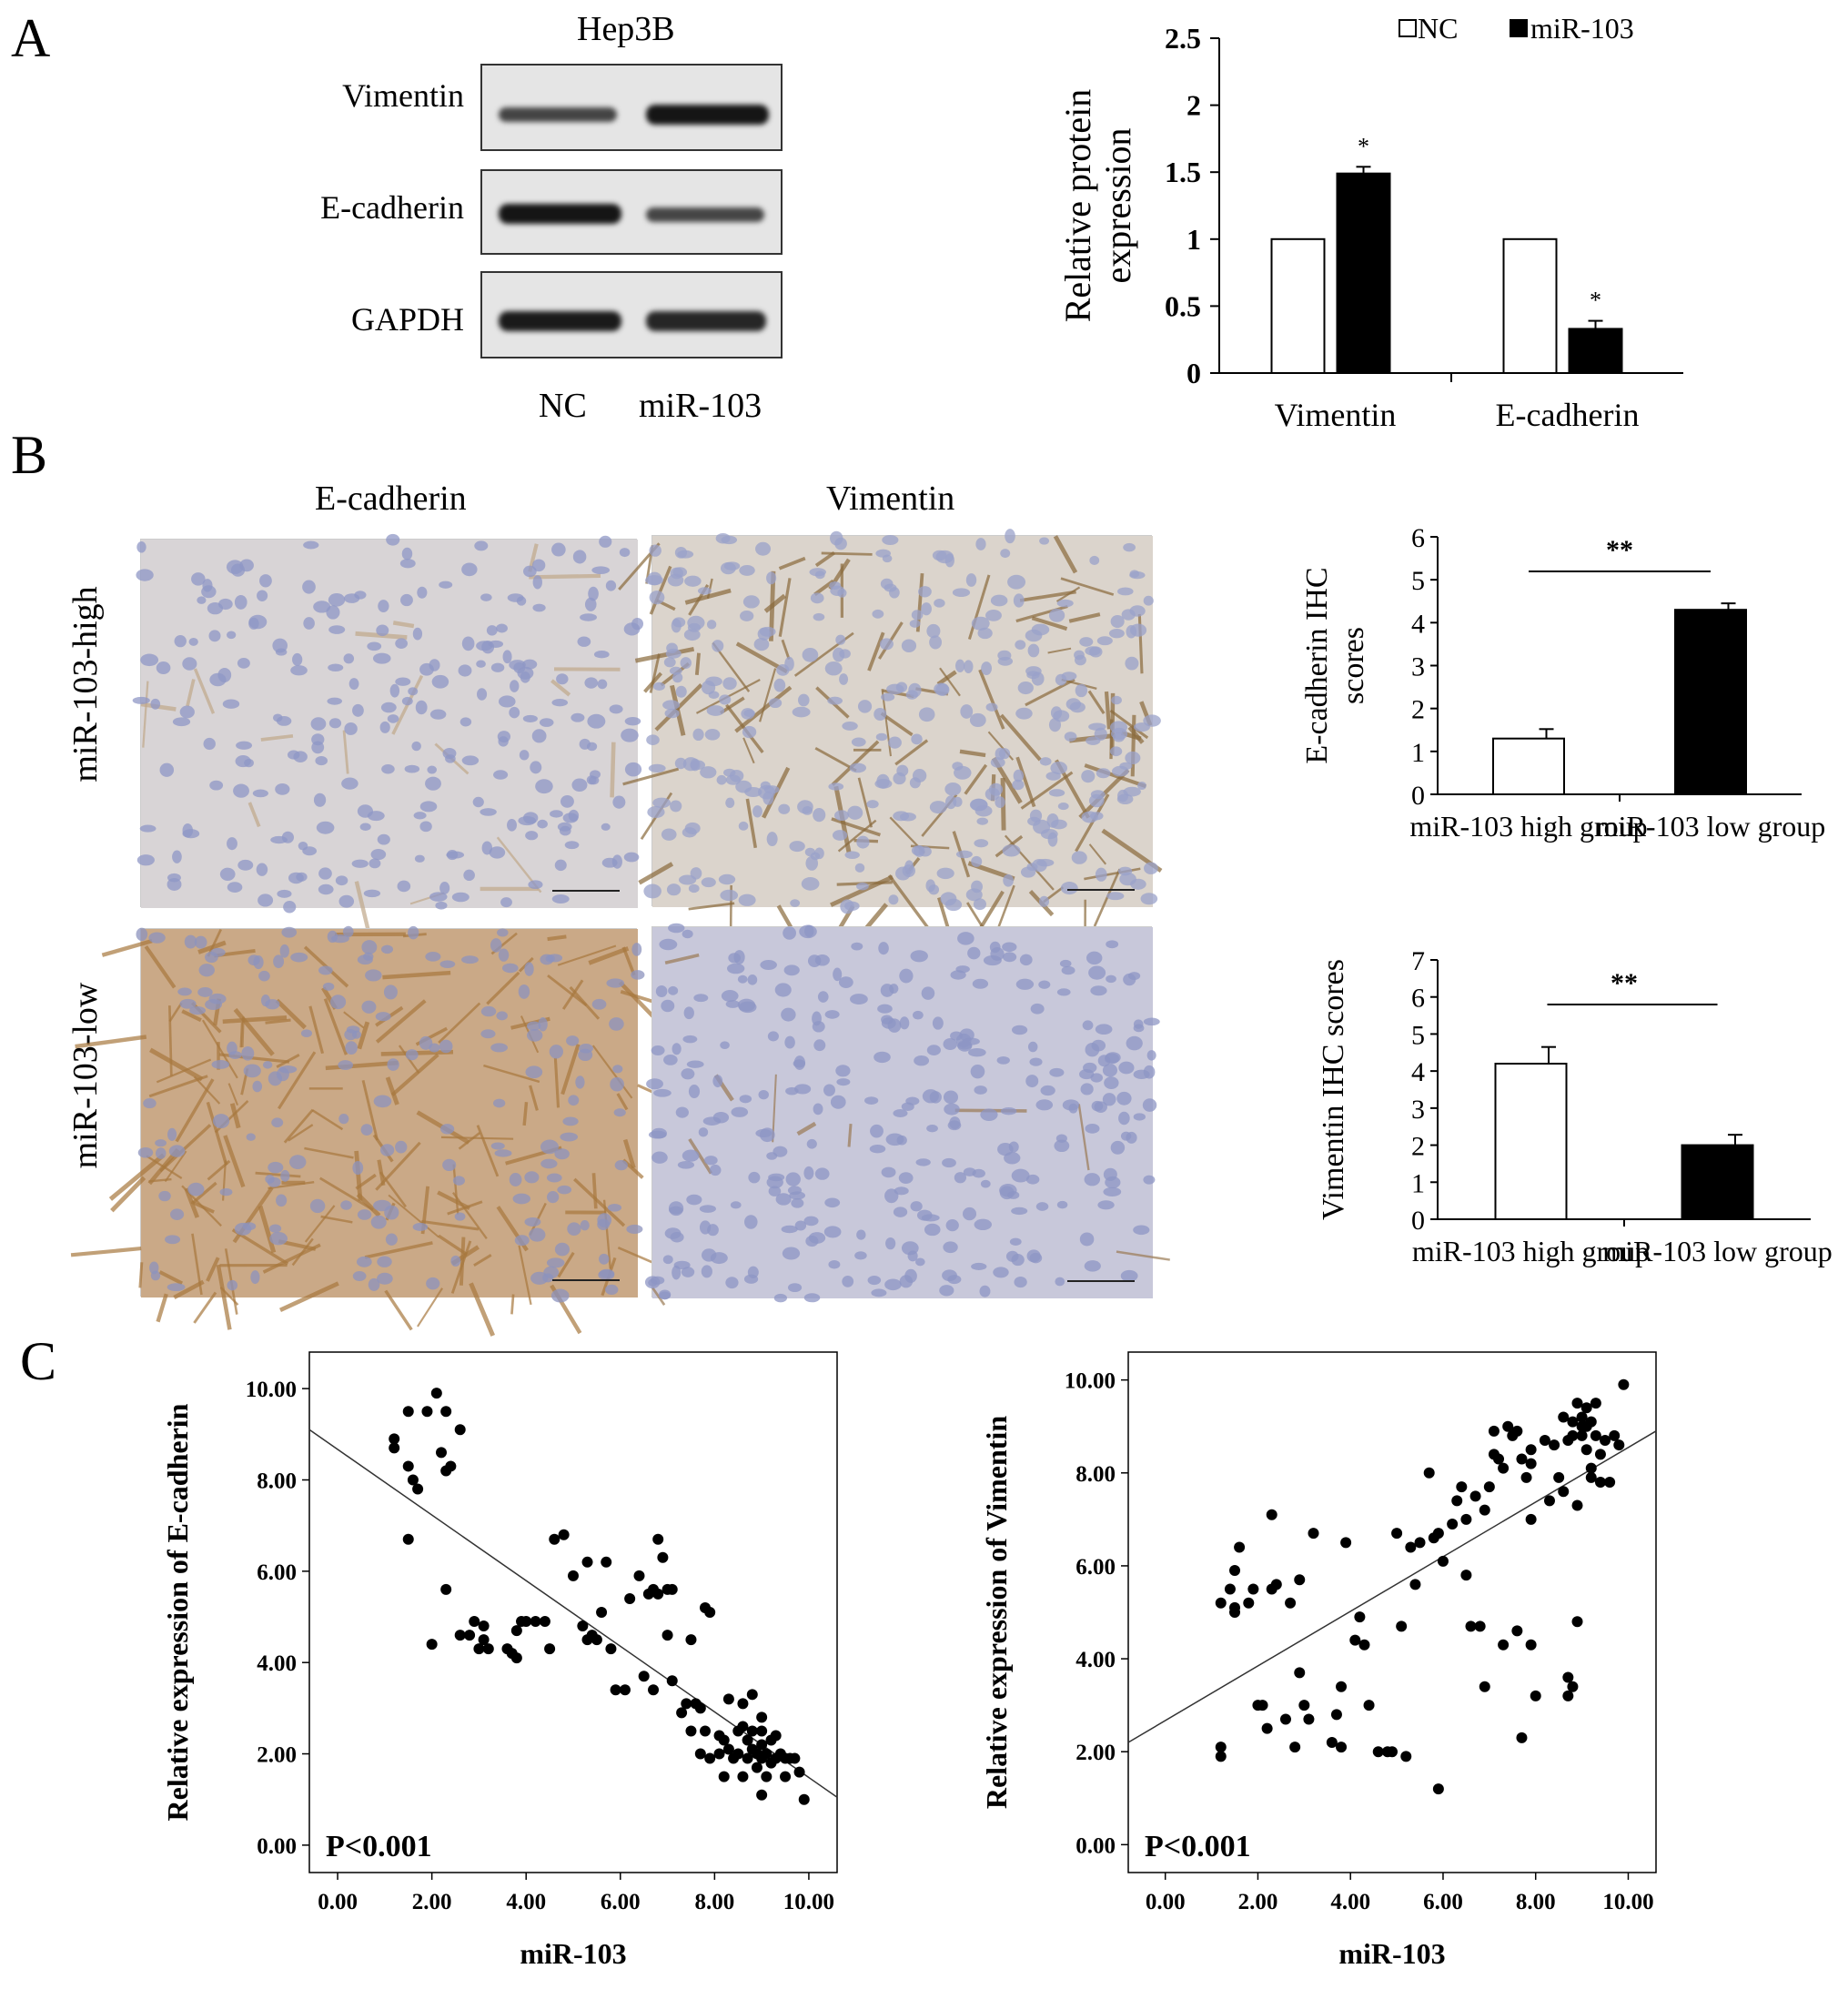 The width and height of the screenshot is (1848, 1989). What do you see at coordinates (1194, 373) in the screenshot?
I see `y-tick-label: 0` at bounding box center [1194, 373].